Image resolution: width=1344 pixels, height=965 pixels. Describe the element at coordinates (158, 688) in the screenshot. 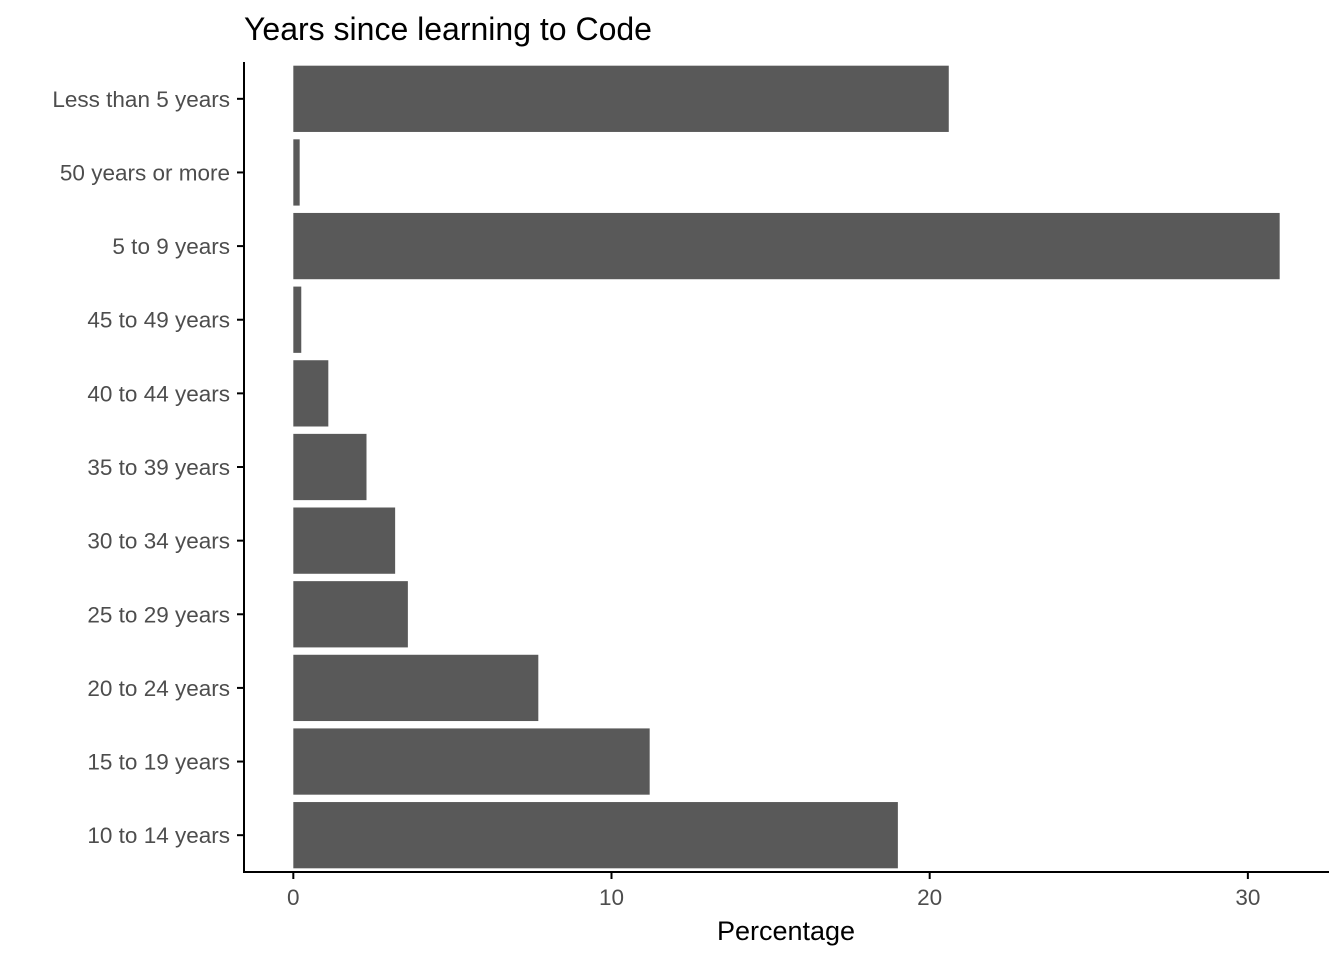

I see `y-tick-label: 20 to 24 years` at that location.